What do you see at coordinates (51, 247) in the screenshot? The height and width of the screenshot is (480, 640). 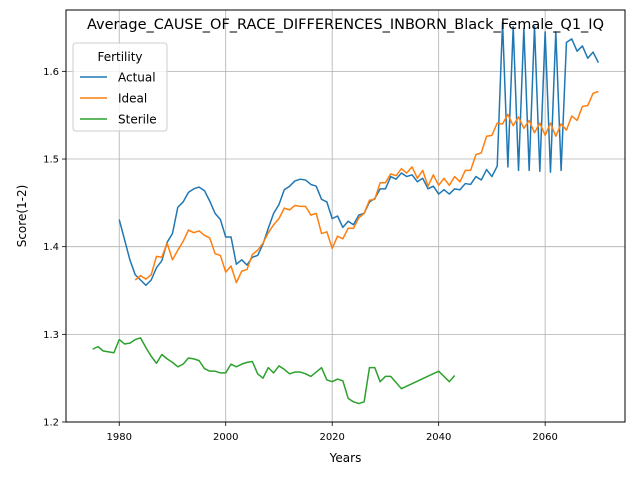 I see `y-tick-label: 1.4` at bounding box center [51, 247].